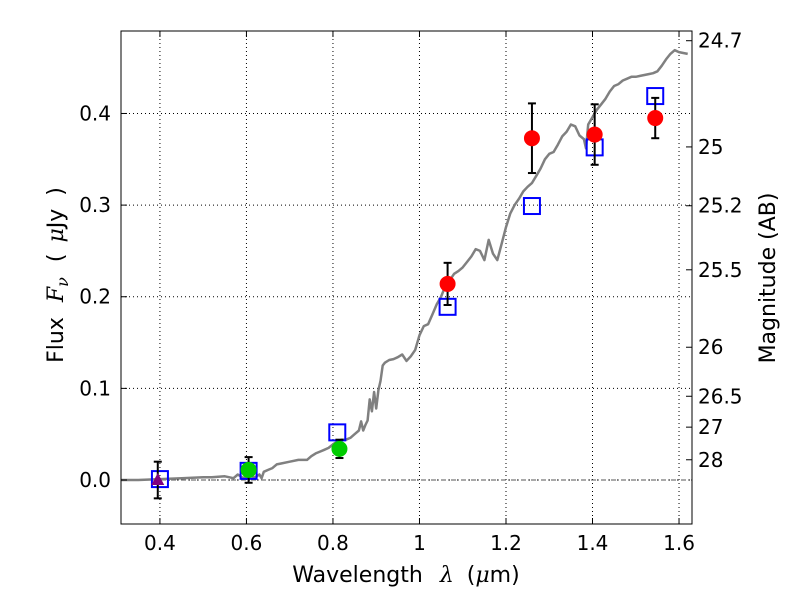  Describe the element at coordinates (593, 543) in the screenshot. I see `x-tick-label: 1.4` at that location.